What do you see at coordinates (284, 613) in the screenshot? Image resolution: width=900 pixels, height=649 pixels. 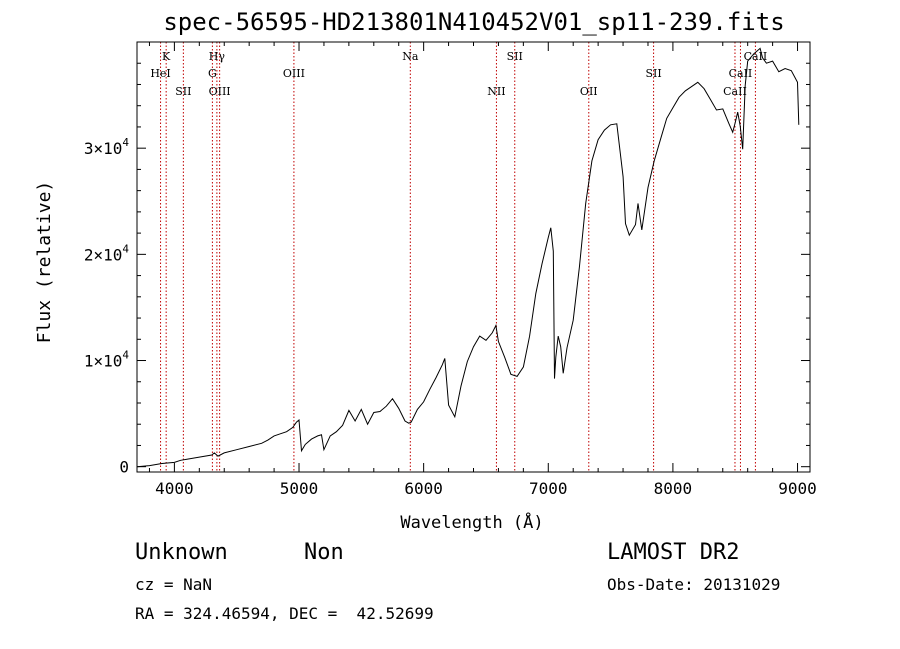 I see `coordinates-label: RA = 324.46594, DEC = 42.52699` at bounding box center [284, 613].